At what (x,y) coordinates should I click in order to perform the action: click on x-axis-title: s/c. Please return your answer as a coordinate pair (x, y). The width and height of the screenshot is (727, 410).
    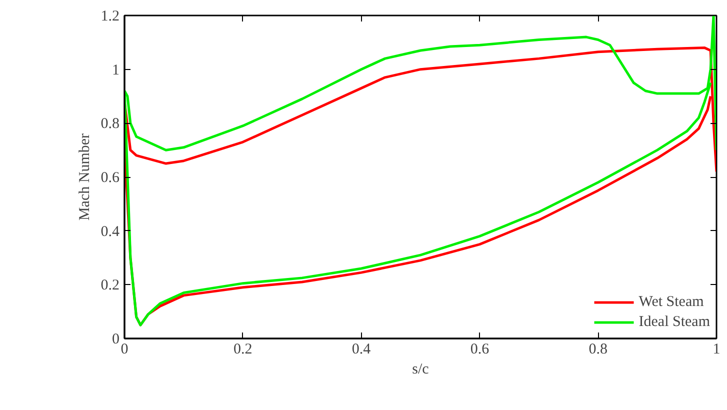
    Looking at the image, I should click on (421, 370).